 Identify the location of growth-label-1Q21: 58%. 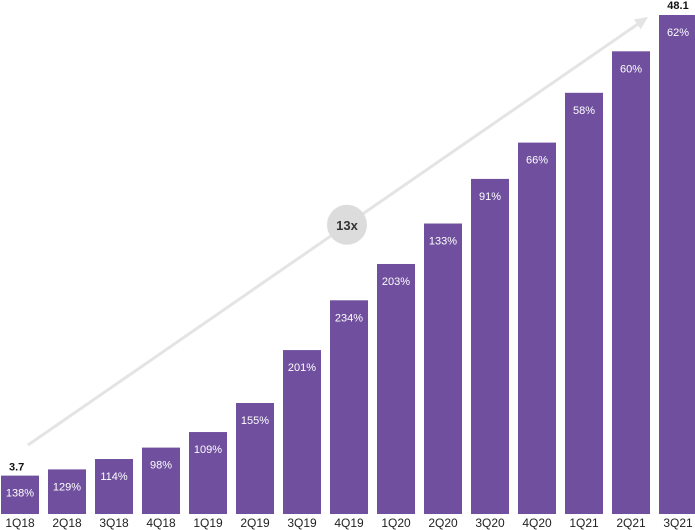
(584, 111).